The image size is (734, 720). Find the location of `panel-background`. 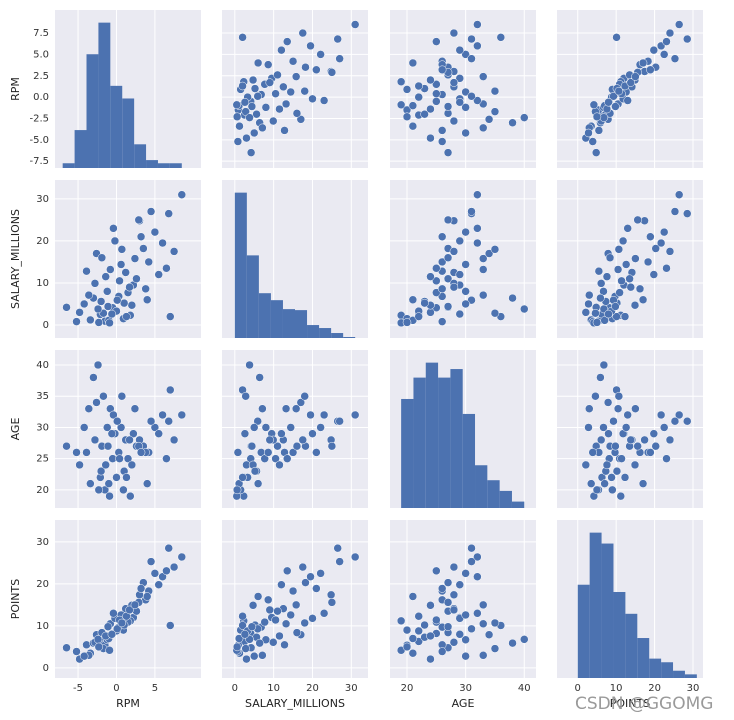

panel-background is located at coordinates (295, 599).